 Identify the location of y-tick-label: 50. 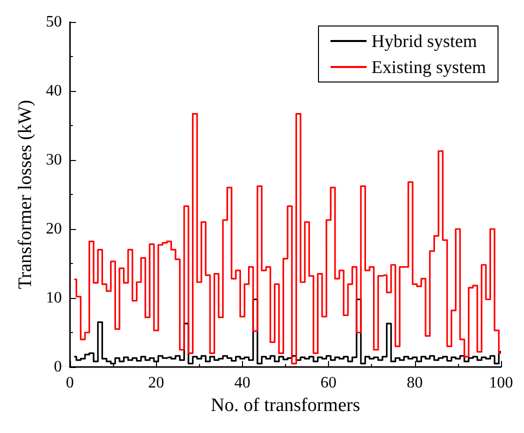
(54, 22).